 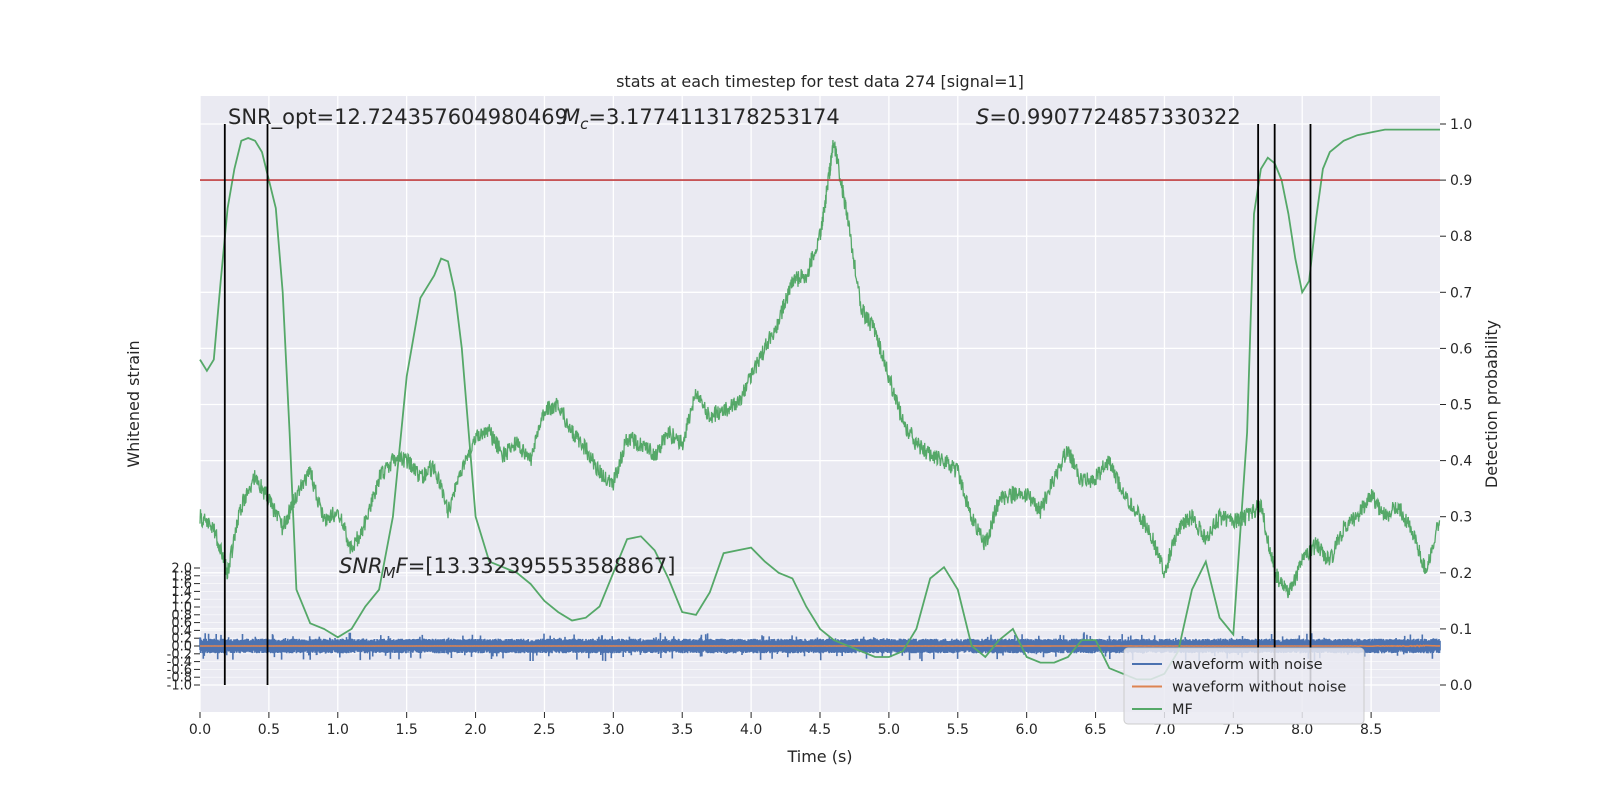 What do you see at coordinates (402, 566) in the screenshot?
I see `snr-mf-symbol-tail: F` at bounding box center [402, 566].